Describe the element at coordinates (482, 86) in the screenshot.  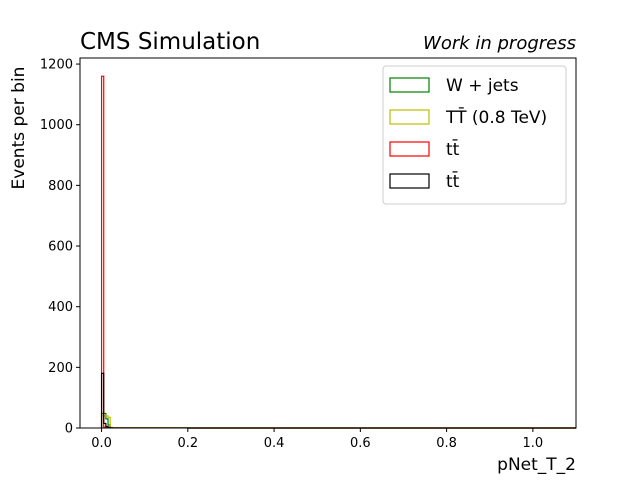
I see `legend-label: W + jets` at that location.